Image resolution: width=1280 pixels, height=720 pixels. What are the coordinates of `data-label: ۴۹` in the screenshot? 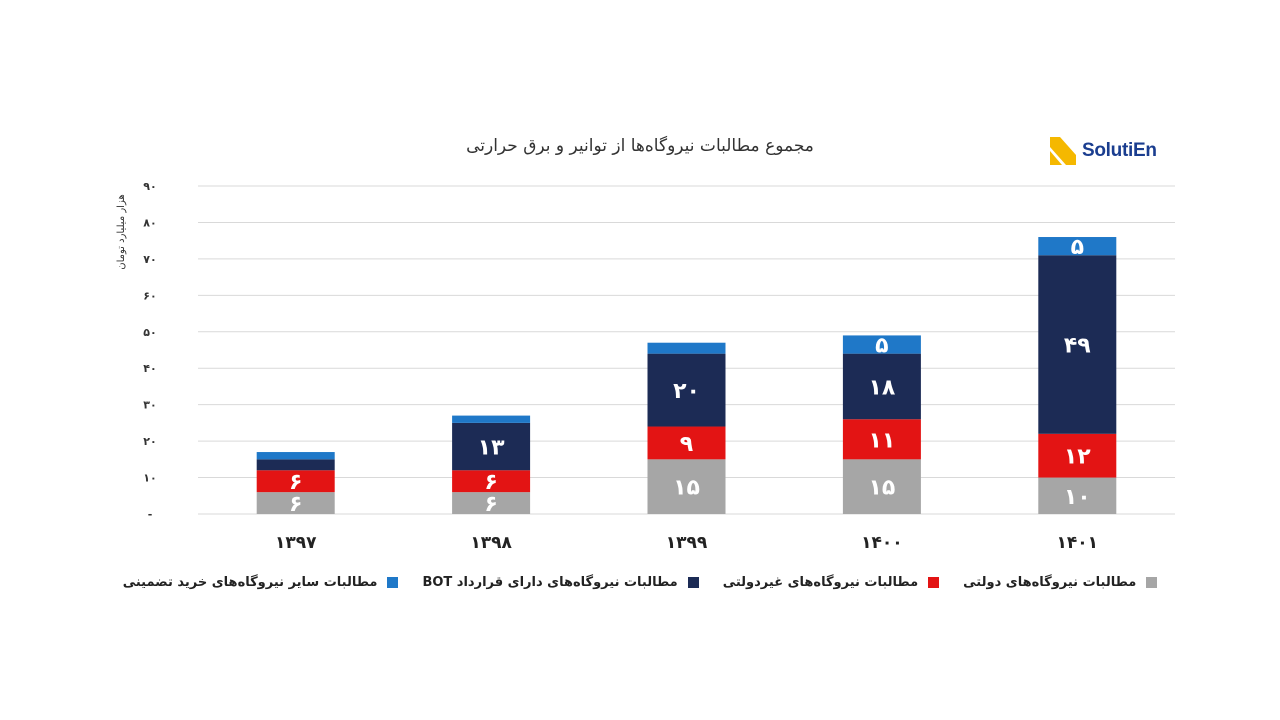 It's located at (1077, 346).